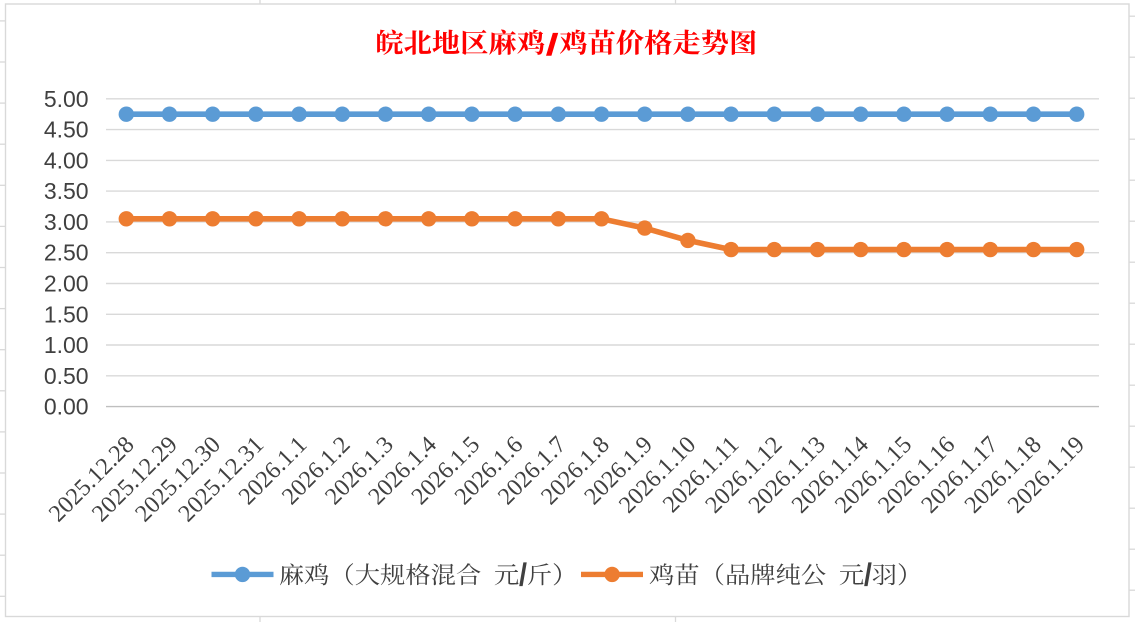  Describe the element at coordinates (66, 345) in the screenshot. I see `svg-text: 1.00` at that location.